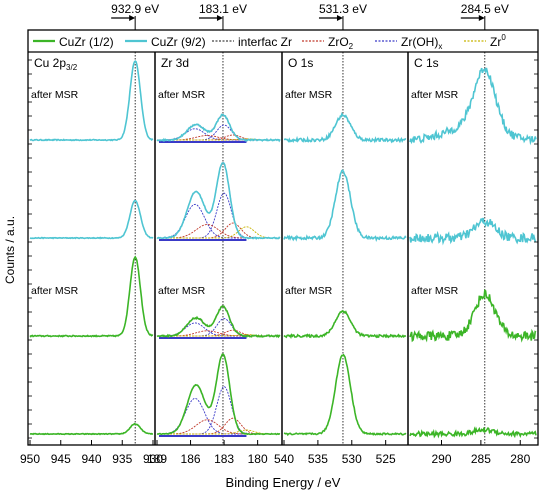 This screenshot has width=550, height=495. I want to click on xtick-label-p0-0: 950, so click(30, 459).